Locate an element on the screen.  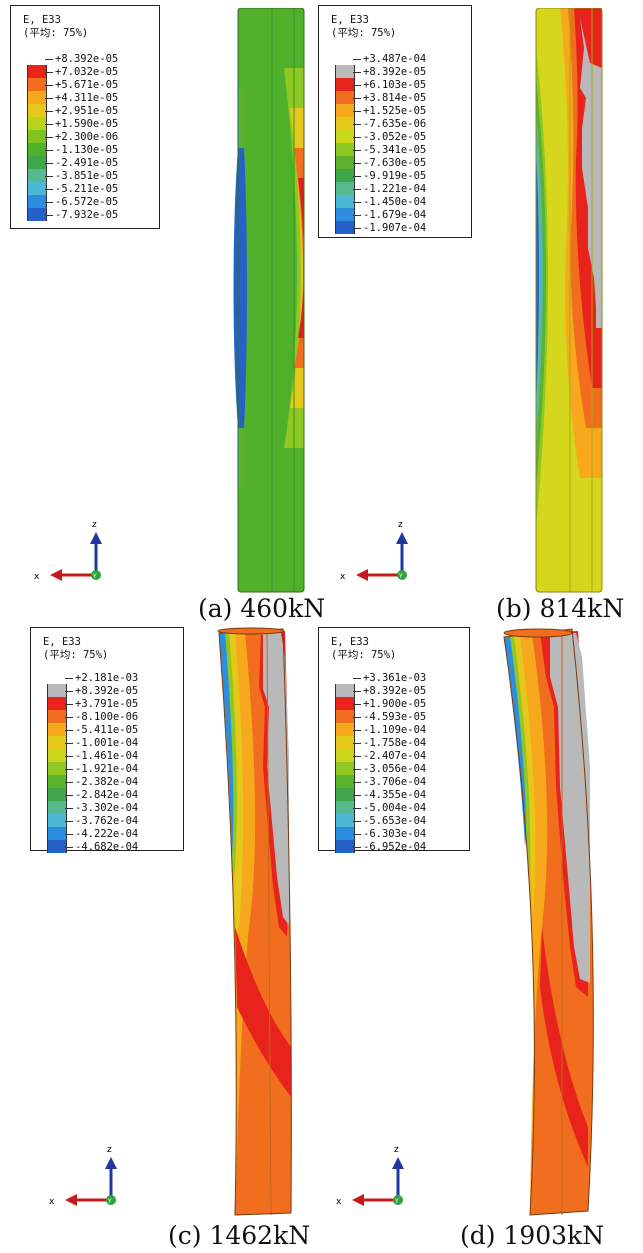
legend-value: +2.181e-03 is located at coordinates (107, 678).